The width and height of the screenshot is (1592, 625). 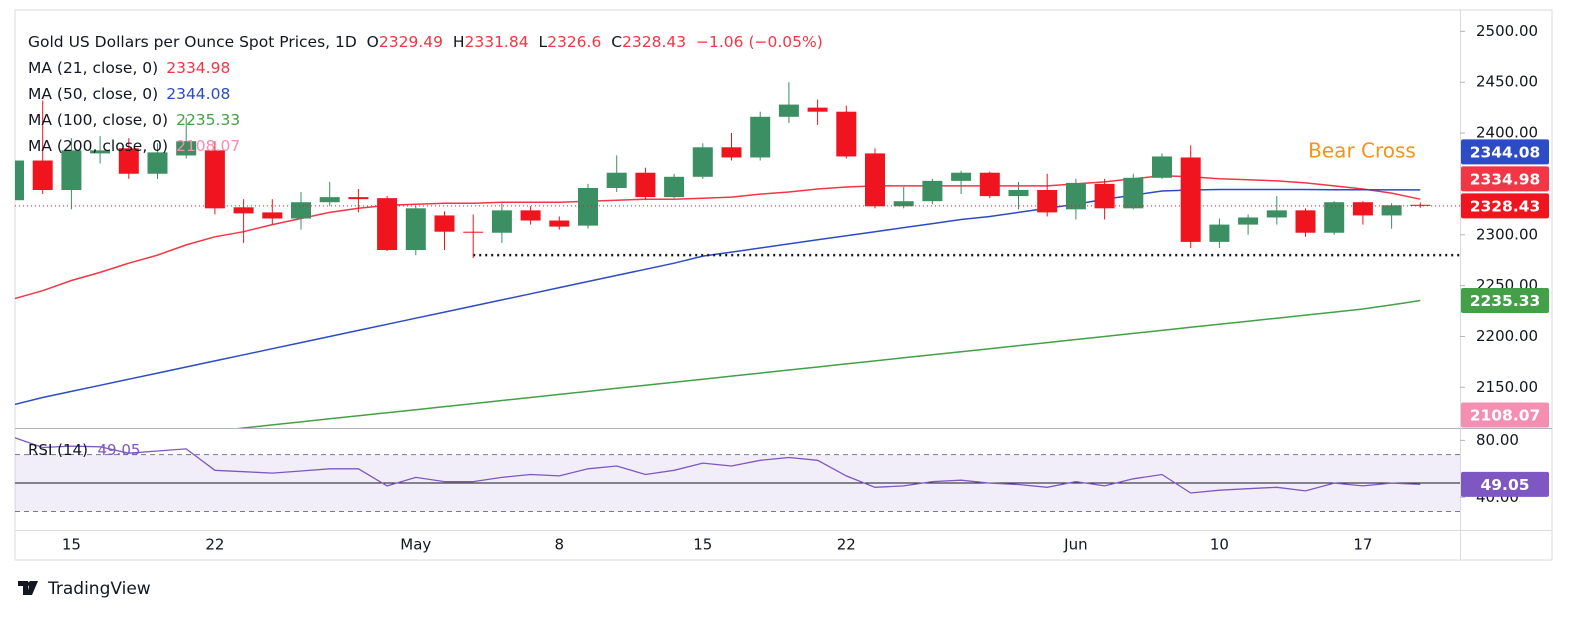 What do you see at coordinates (496, 42) in the screenshot?
I see `high-value: 2331.84` at bounding box center [496, 42].